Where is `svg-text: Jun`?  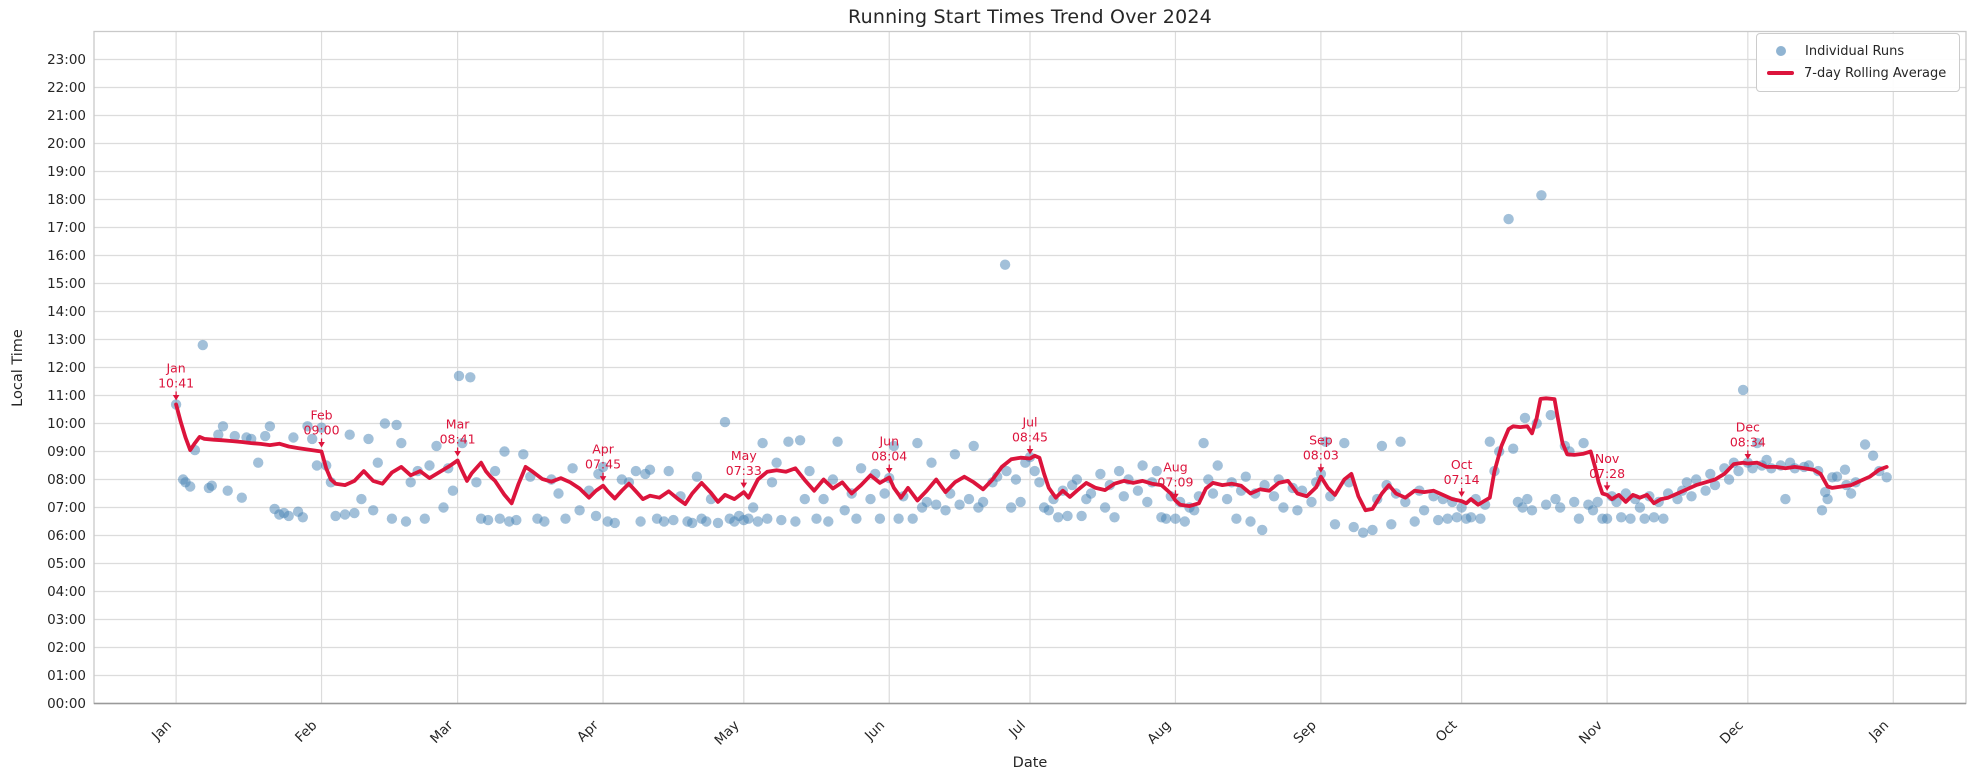
svg-text: Jun is located at coordinates (874, 731).